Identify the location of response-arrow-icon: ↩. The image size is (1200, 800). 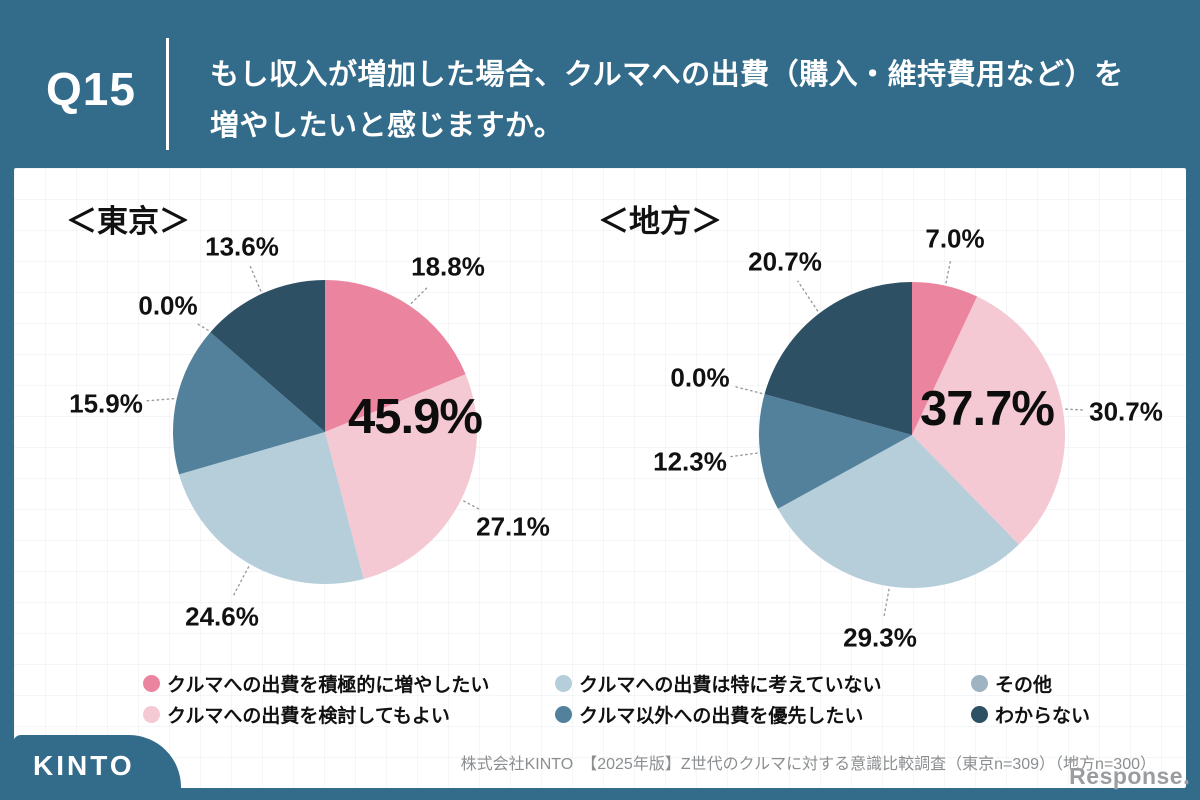
(1074, 759).